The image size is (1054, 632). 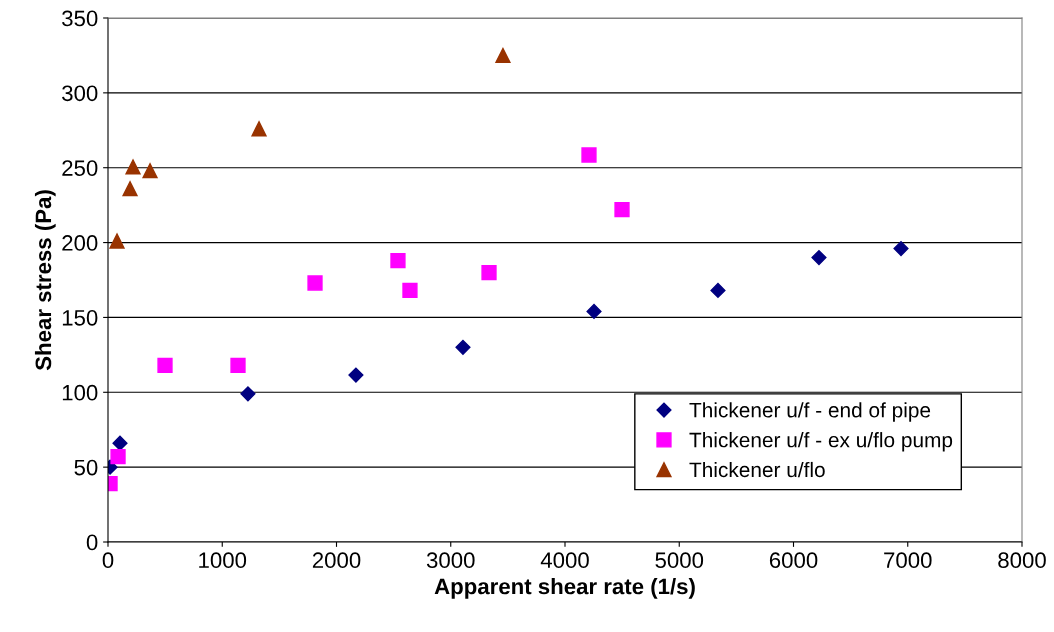 What do you see at coordinates (908, 560) in the screenshot?
I see `x-tick-label: 7000` at bounding box center [908, 560].